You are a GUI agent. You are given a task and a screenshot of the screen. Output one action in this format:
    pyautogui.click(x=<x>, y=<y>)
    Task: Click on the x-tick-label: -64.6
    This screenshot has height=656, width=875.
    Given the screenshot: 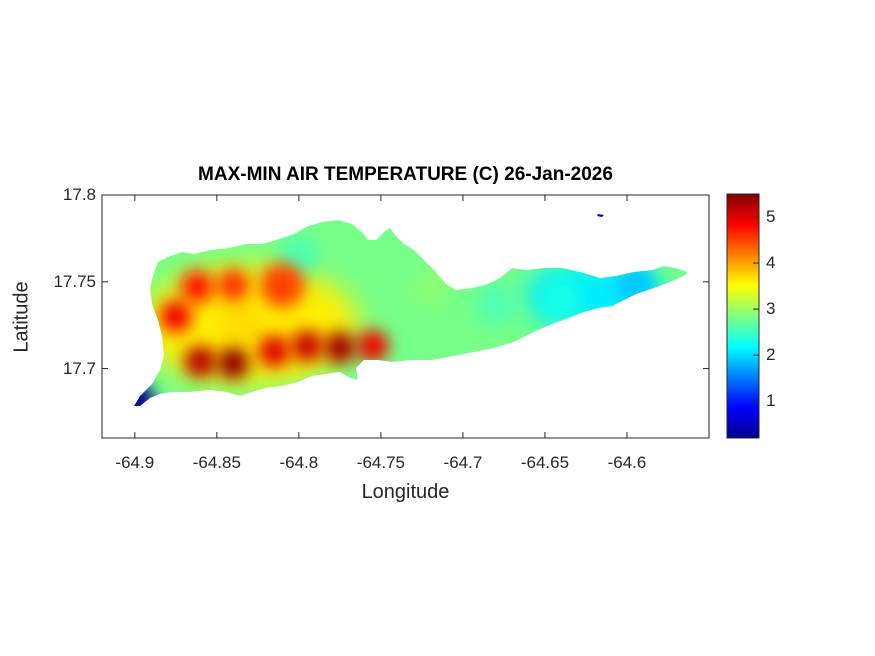 What is the action you would take?
    pyautogui.click(x=627, y=462)
    